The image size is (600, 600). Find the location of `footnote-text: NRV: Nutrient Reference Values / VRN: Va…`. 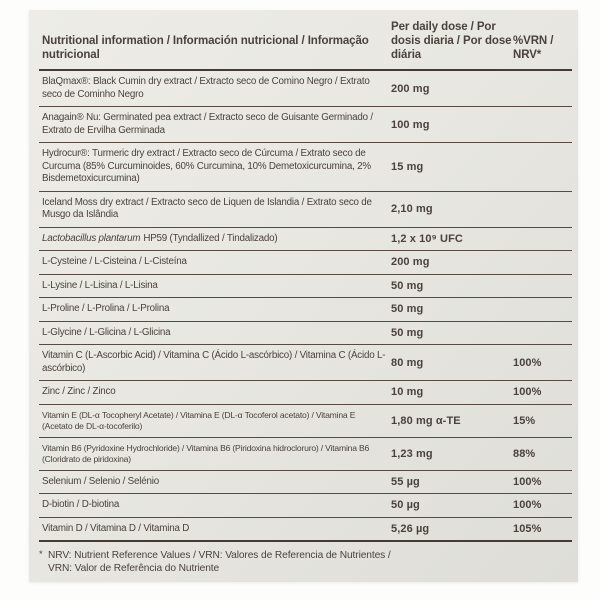

footnote-text: NRV: Nutrient Reference Values / VRN: Va… is located at coordinates (219, 562).